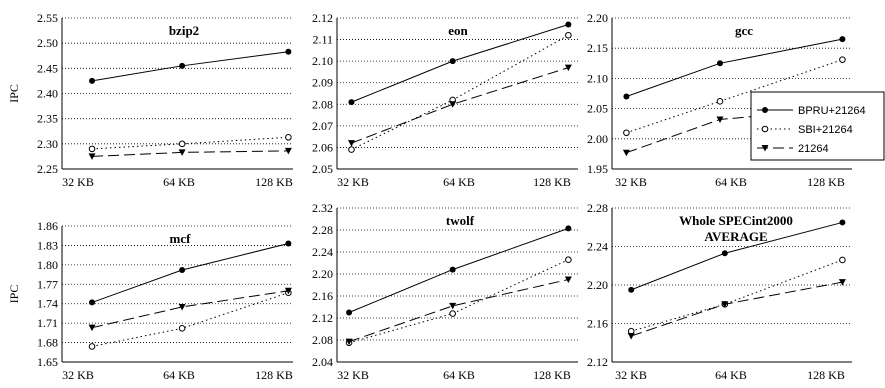 This screenshot has width=885, height=388. Describe the element at coordinates (825, 130) in the screenshot. I see `legend-label: SBI+21264` at that location.